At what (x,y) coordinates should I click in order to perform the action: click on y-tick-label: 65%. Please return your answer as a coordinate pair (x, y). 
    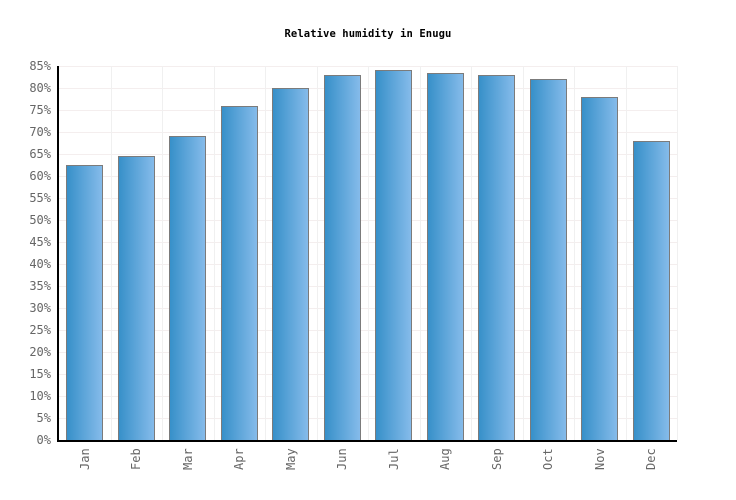
    Looking at the image, I should click on (40, 154).